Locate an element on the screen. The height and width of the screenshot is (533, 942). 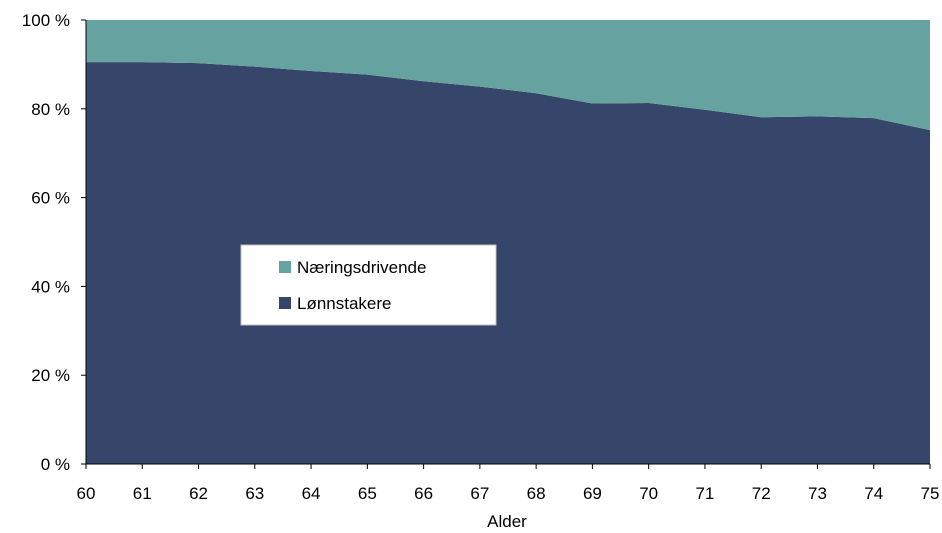
x-tick-label: 61 is located at coordinates (142, 493).